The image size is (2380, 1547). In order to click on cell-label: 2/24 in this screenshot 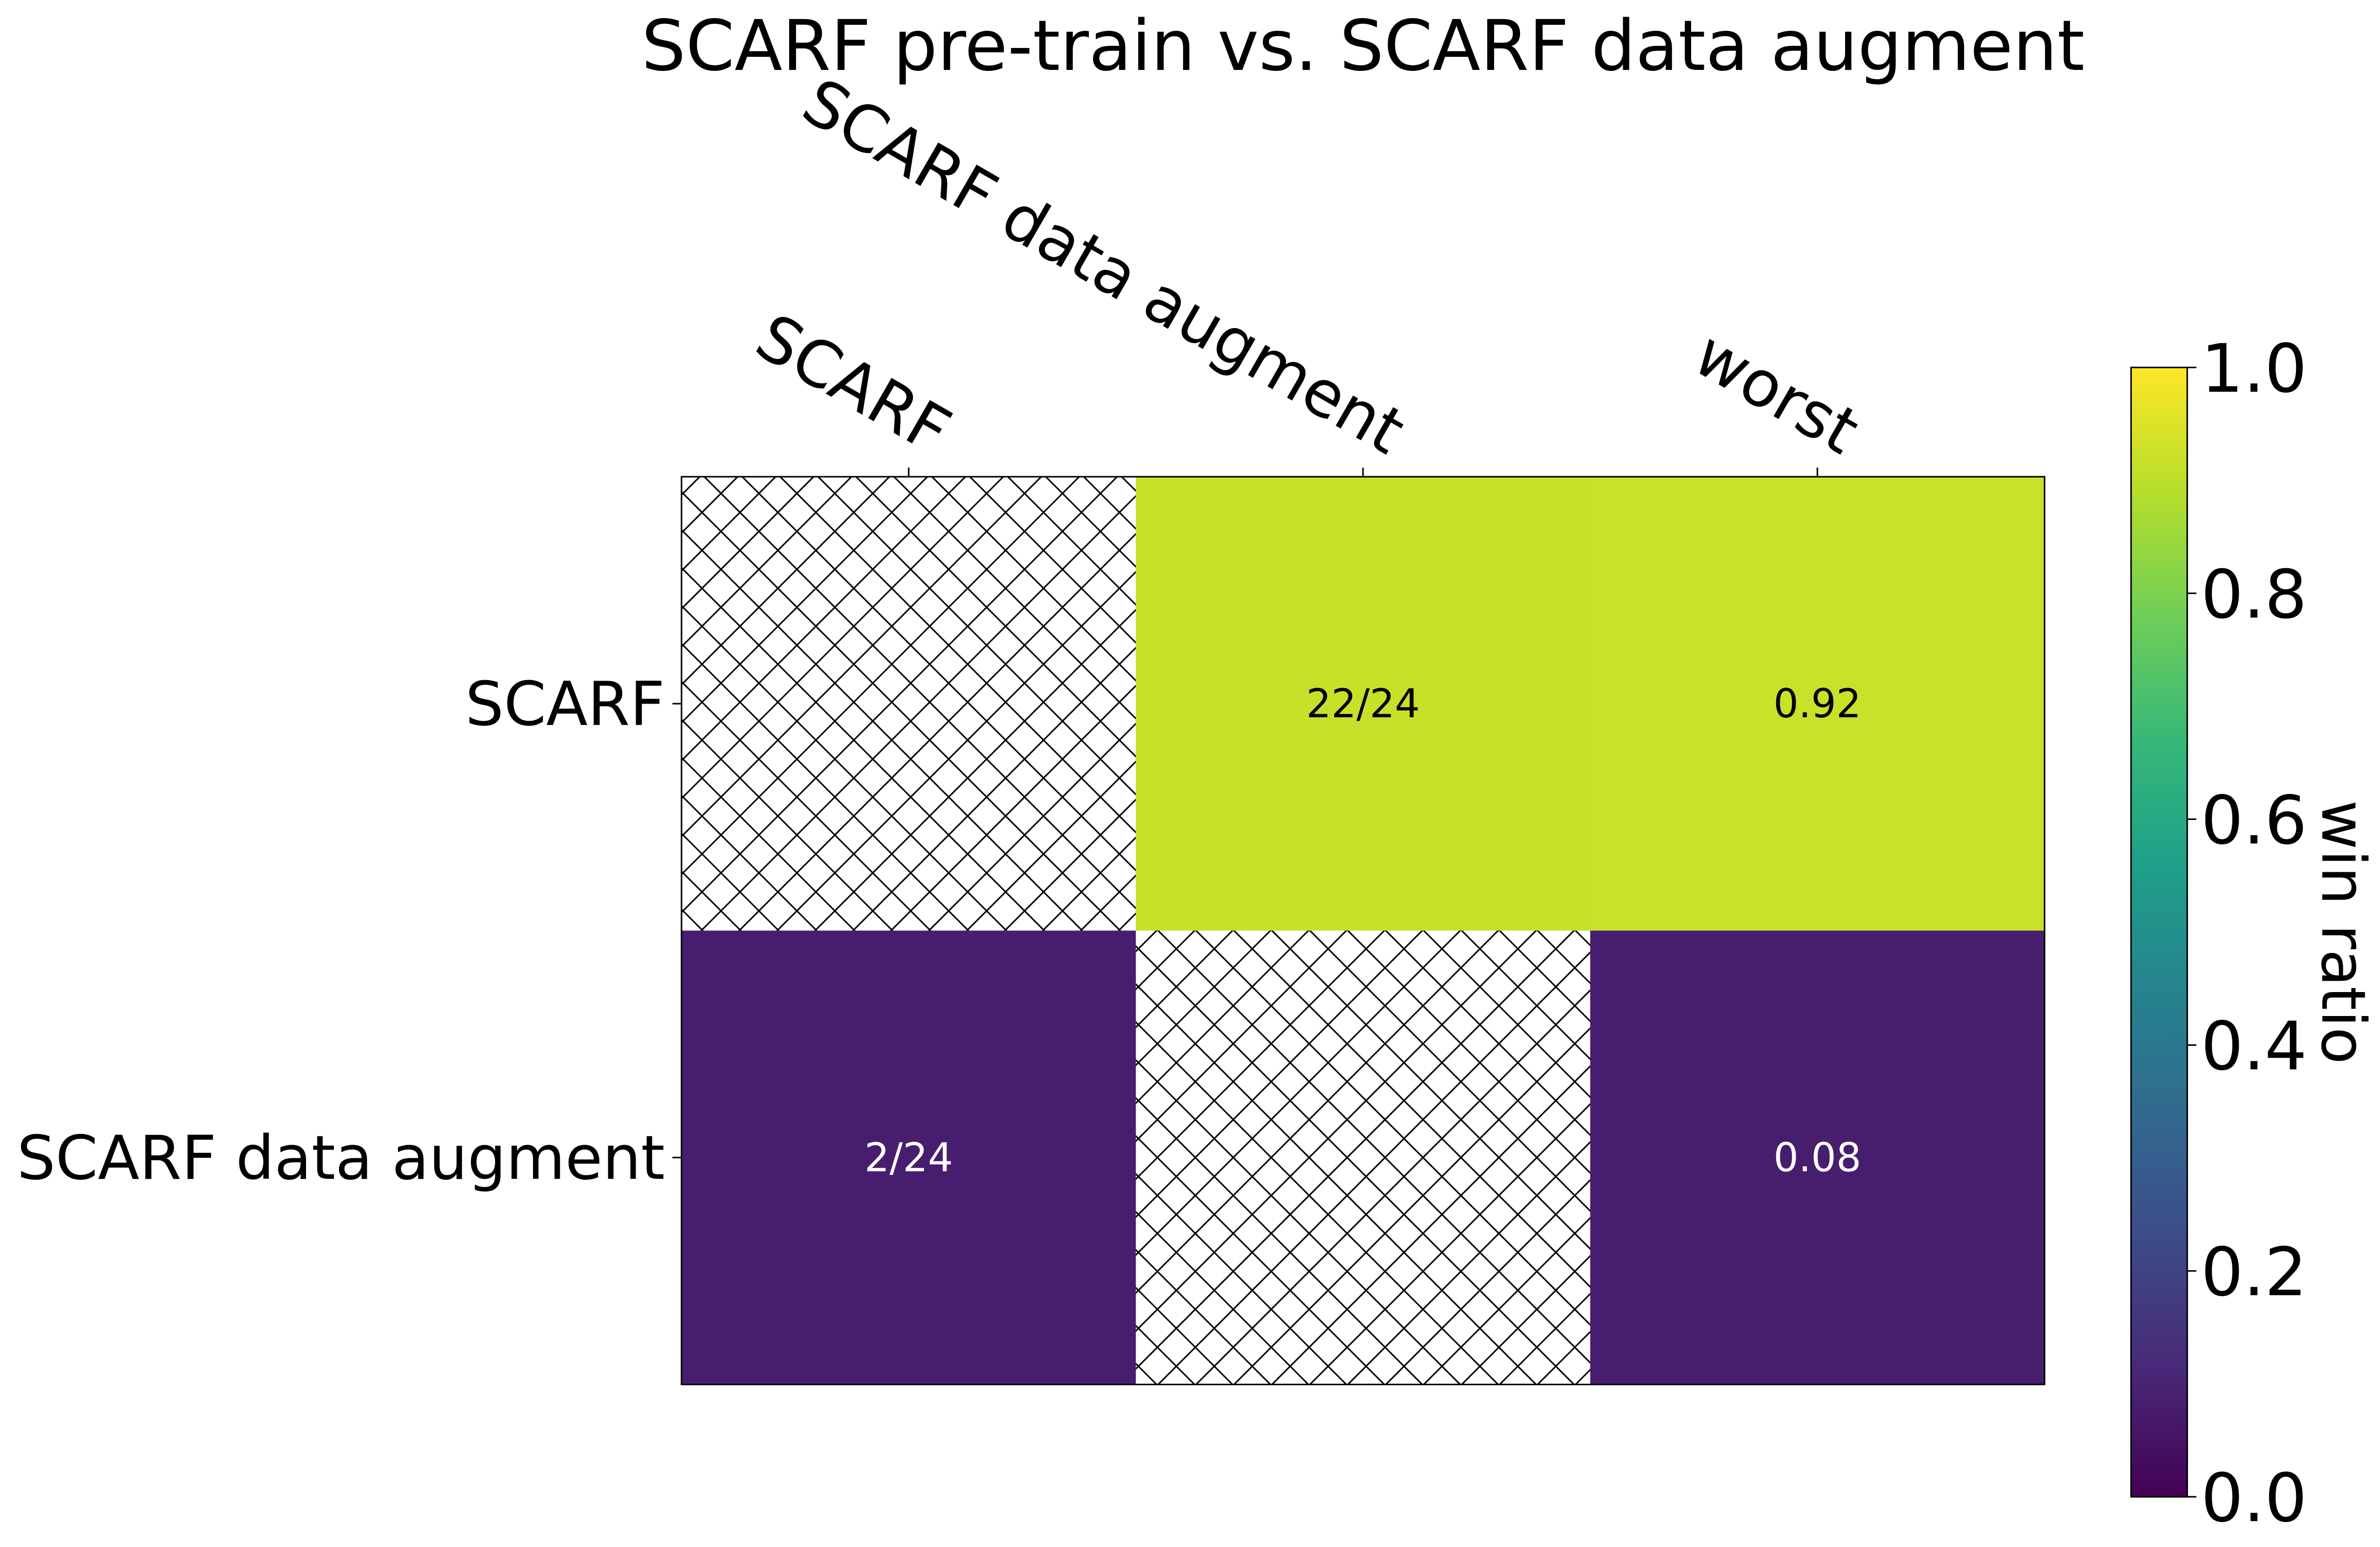, I will do `click(908, 1158)`.